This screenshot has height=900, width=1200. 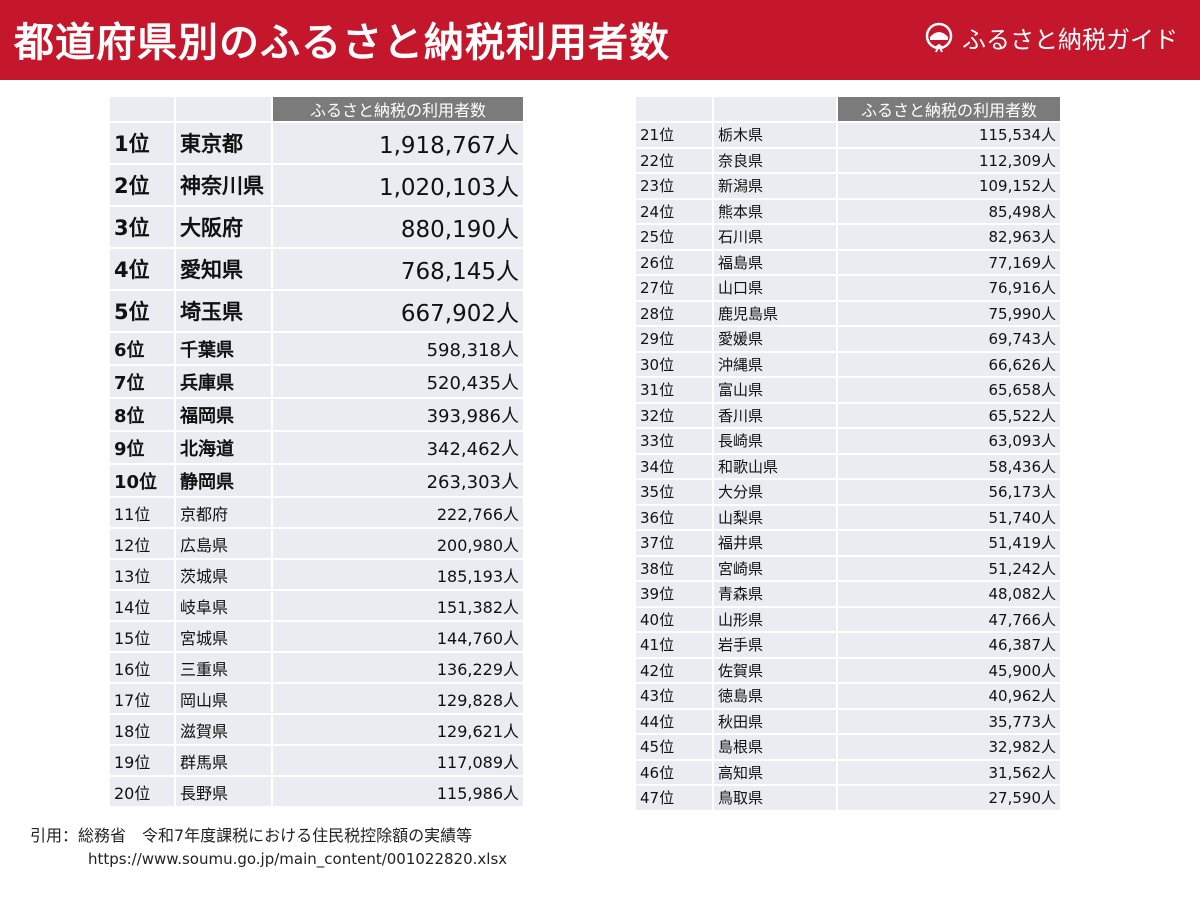 I want to click on prefecture-cell: 大分県, so click(x=775, y=492).